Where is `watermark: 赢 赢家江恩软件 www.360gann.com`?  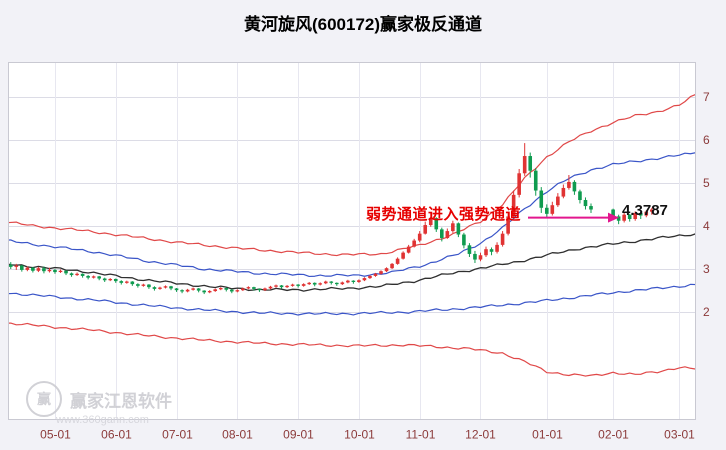 watermark: 赢 赢家江恩软件 www.360gann.com is located at coordinates (99, 403).